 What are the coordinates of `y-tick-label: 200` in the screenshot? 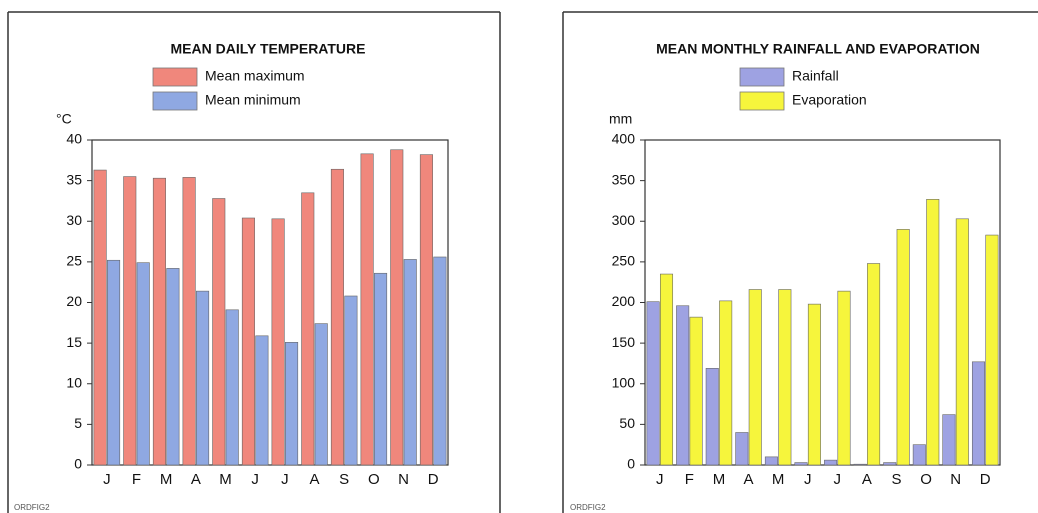 It's located at (624, 301).